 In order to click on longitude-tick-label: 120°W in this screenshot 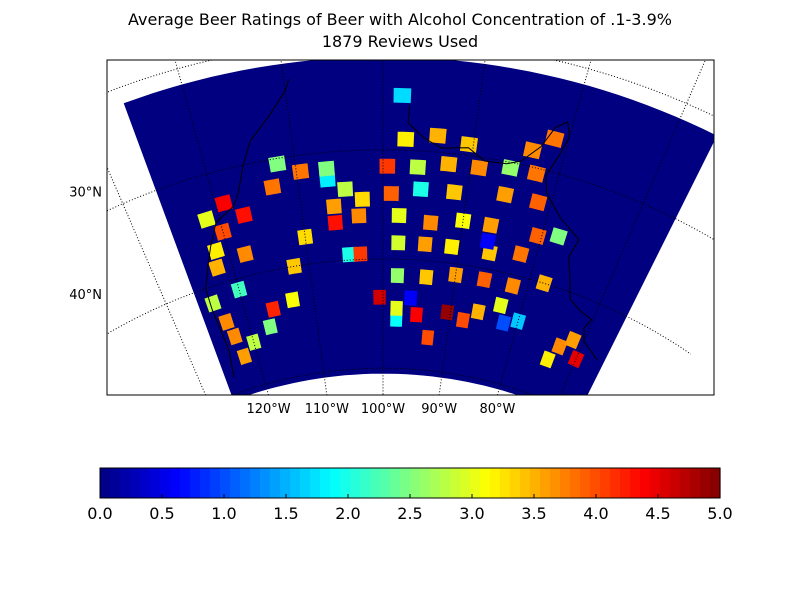, I will do `click(268, 409)`.